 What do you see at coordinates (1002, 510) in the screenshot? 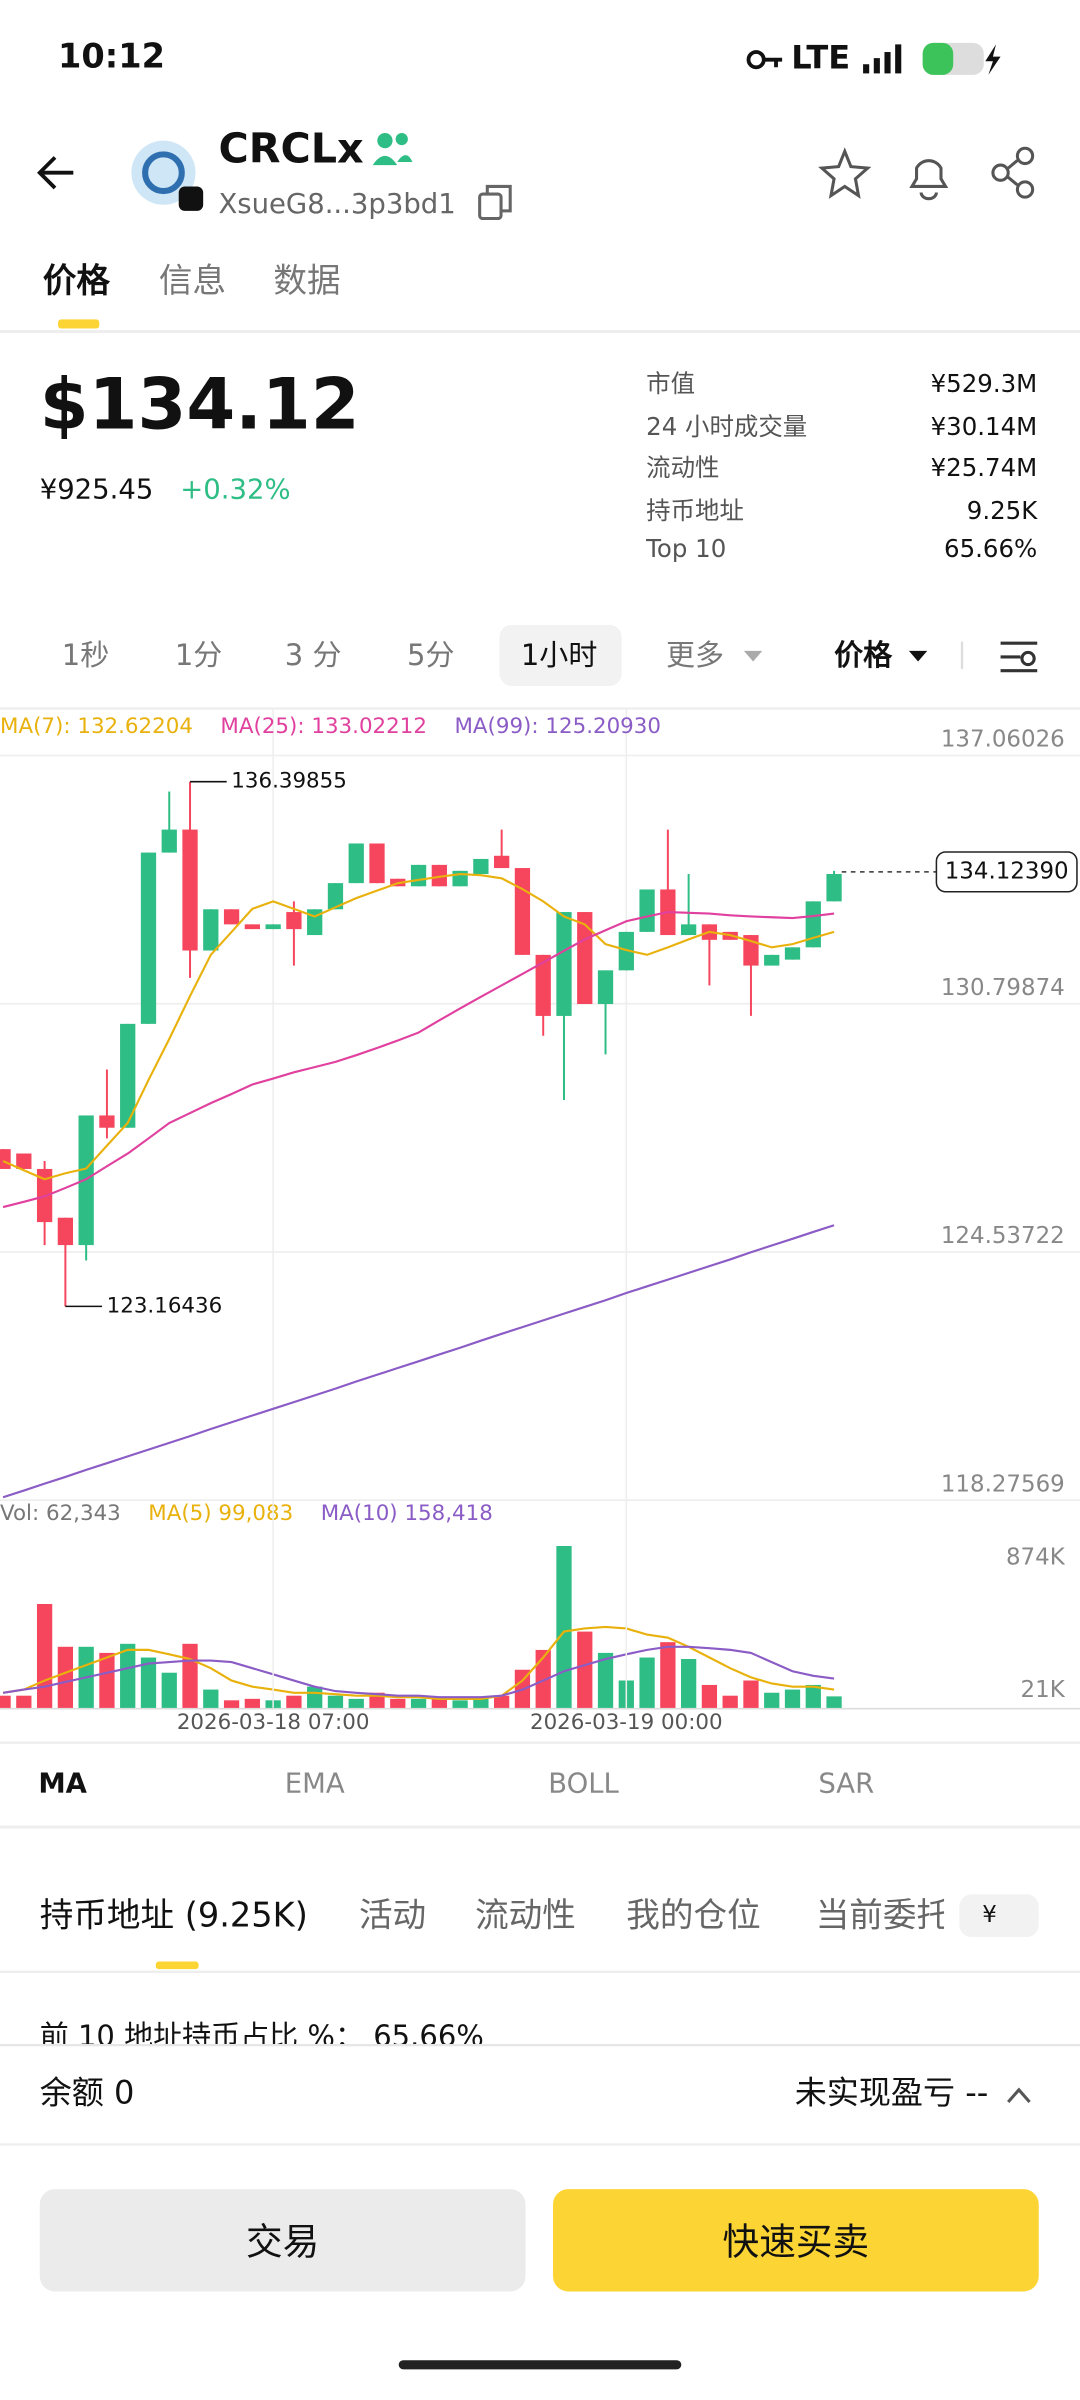
I see `stat-value: 9.25K` at bounding box center [1002, 510].